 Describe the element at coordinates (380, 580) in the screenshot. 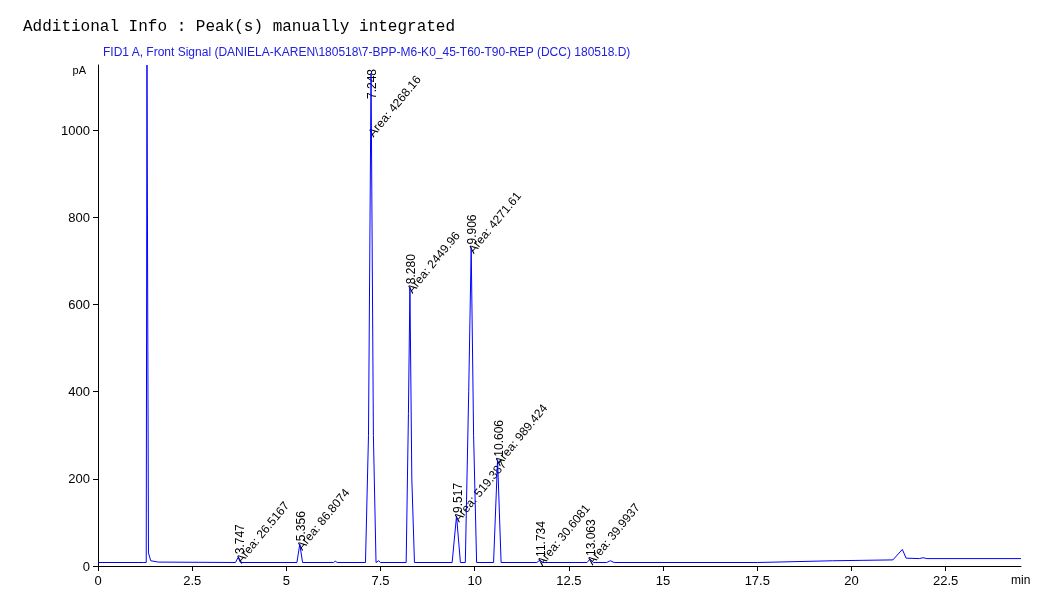

I see `x-tick-label: 7.5` at that location.